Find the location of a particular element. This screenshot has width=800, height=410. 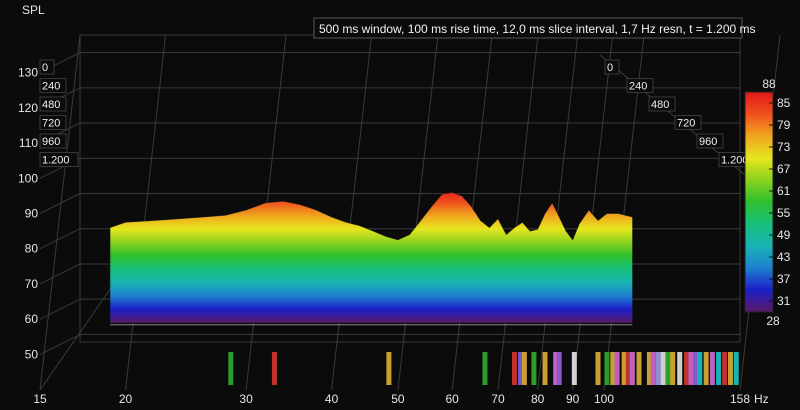

time-label-left: 240 is located at coordinates (51, 87).